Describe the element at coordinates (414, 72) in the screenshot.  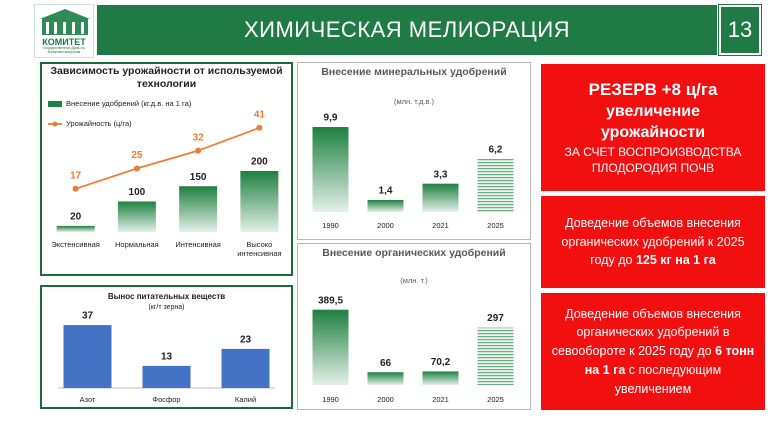
I see `chart-title: Внесение минеральных удобрений` at that location.